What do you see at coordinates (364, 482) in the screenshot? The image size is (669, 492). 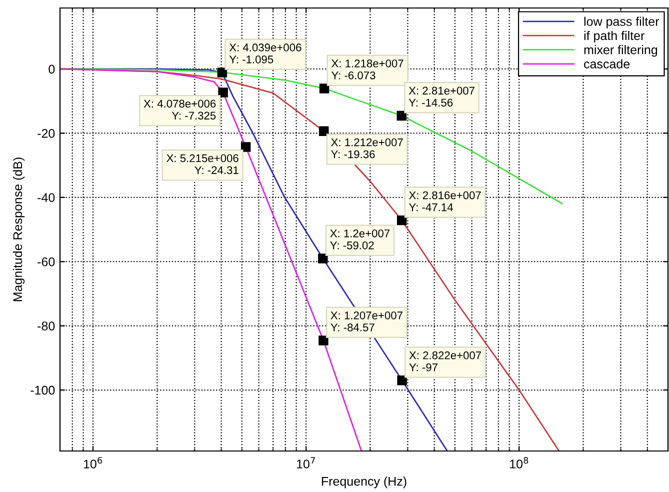 I see `x-axis-title: Frequency (Hz)` at bounding box center [364, 482].